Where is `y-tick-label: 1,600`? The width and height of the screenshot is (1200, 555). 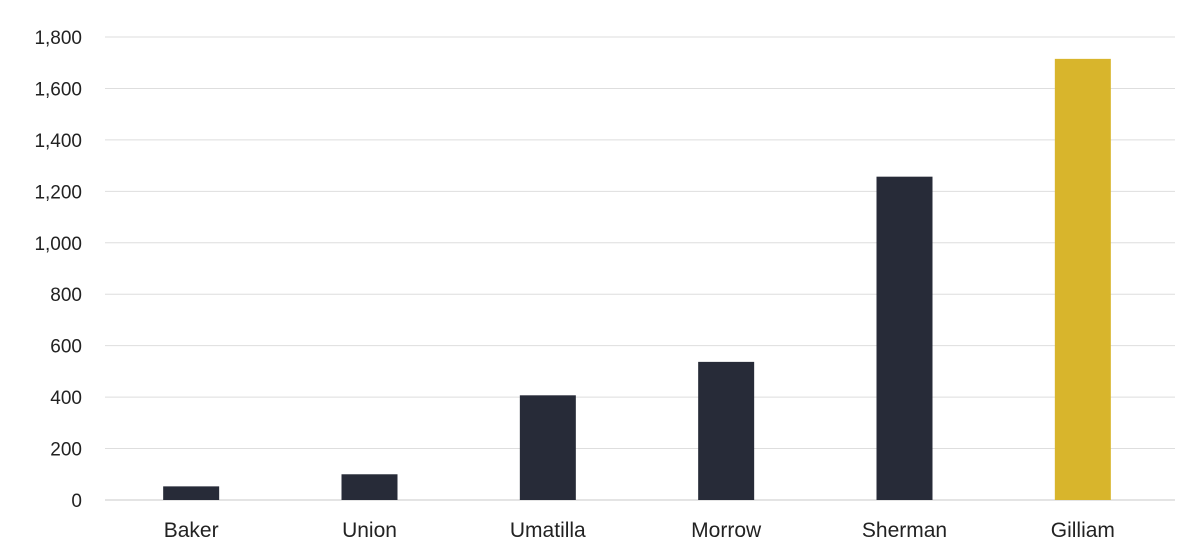 y-tick-label: 1,600 is located at coordinates (58, 89).